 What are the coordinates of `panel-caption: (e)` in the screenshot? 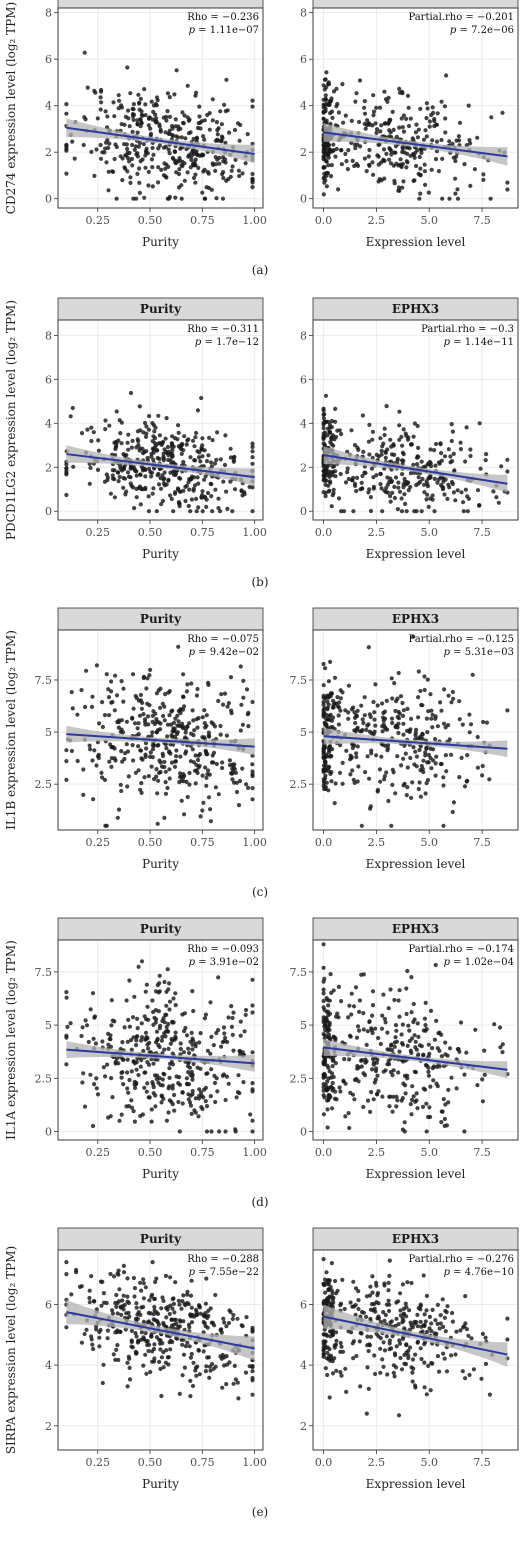 It's located at (260, 1512).